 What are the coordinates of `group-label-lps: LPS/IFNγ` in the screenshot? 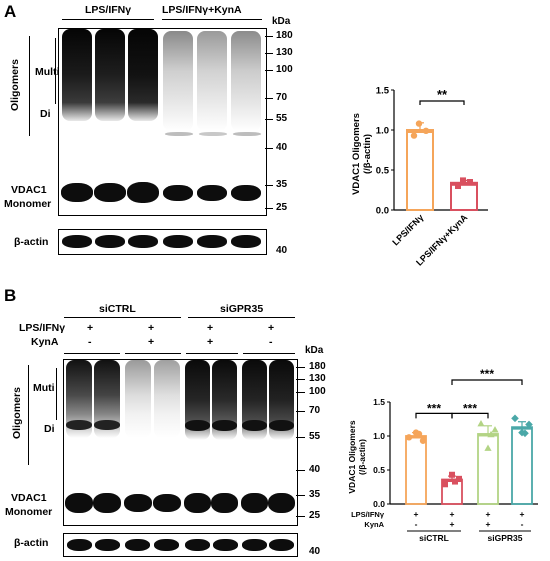 It's located at (108, 10).